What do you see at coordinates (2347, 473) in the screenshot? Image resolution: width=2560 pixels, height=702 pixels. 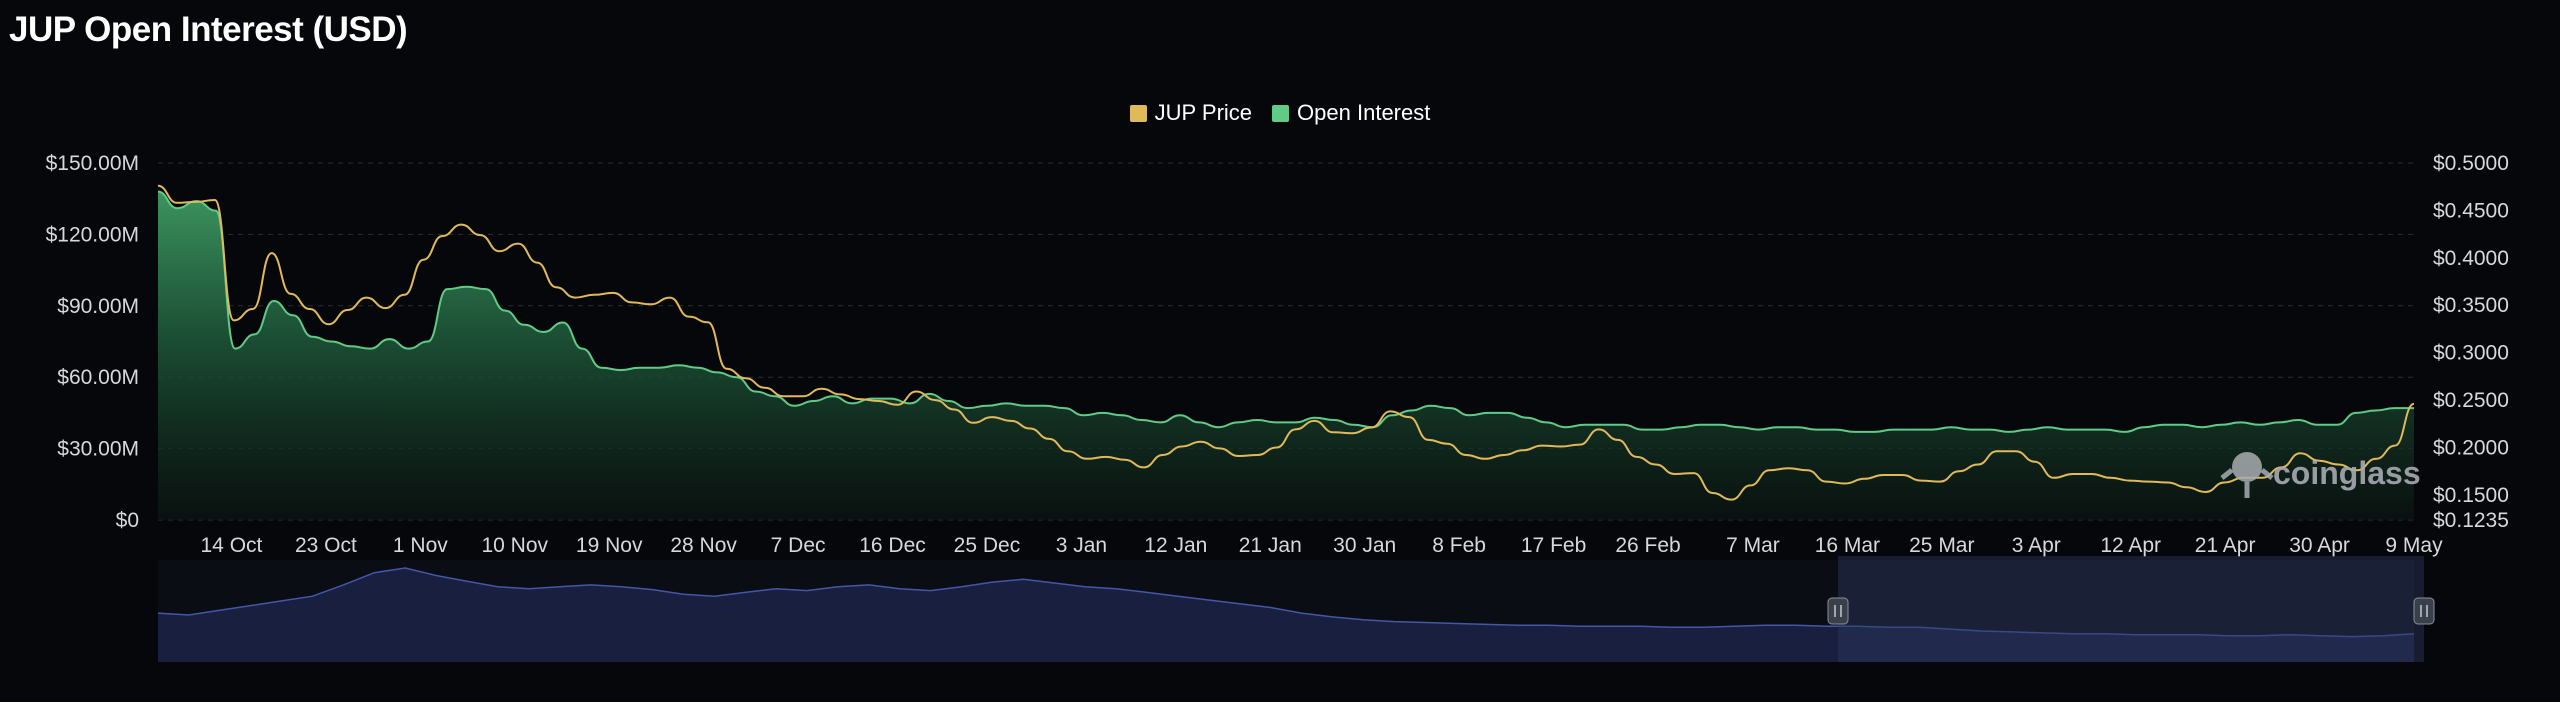 I see `watermark-text: coinglass` at bounding box center [2347, 473].